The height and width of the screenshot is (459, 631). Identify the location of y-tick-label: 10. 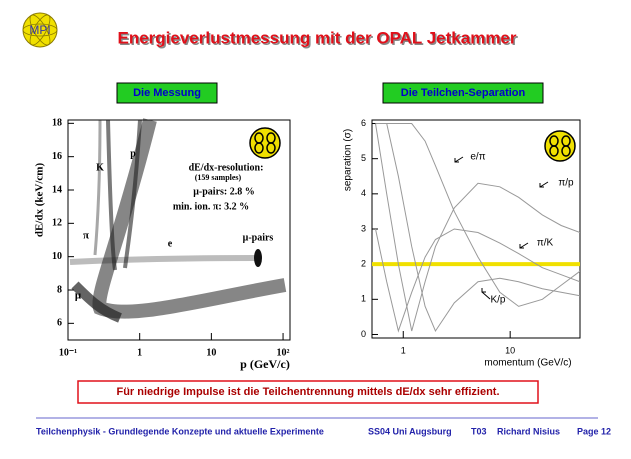
(57, 256).